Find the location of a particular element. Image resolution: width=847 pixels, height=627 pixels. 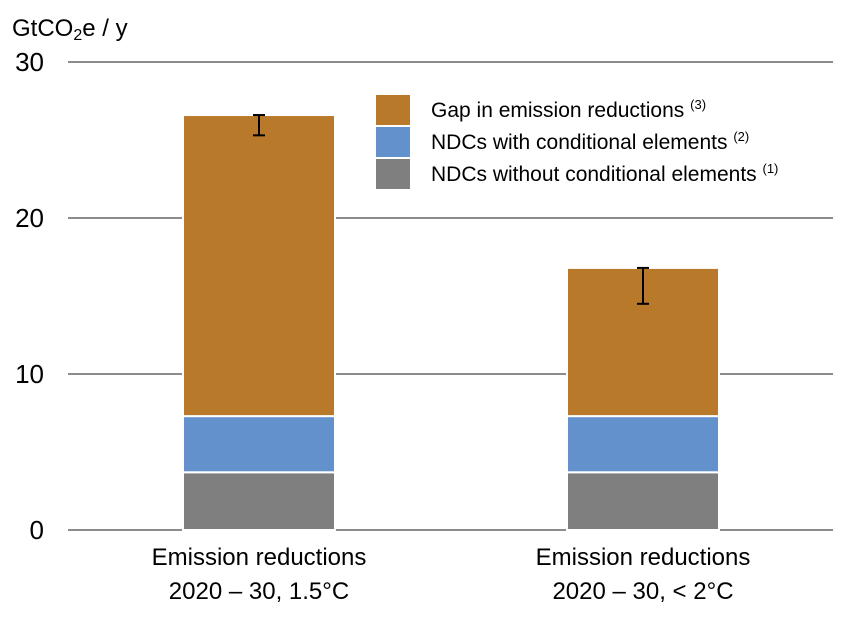

category-label-line2: 2020 – 30, < 2°C is located at coordinates (642, 591).